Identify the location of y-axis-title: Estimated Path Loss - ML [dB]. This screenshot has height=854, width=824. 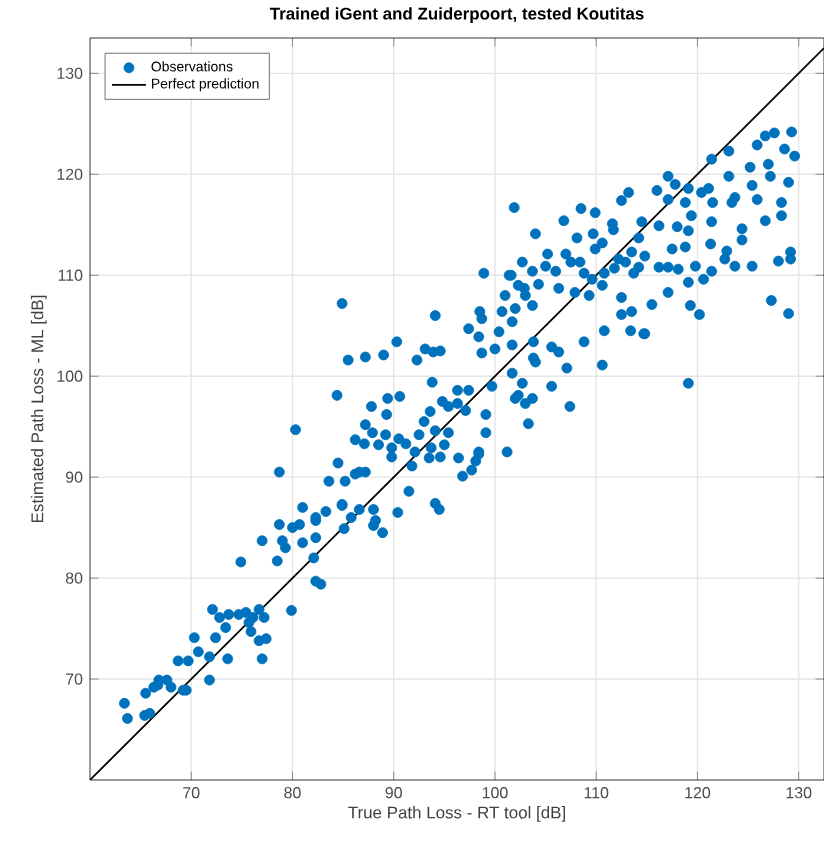
(38, 408).